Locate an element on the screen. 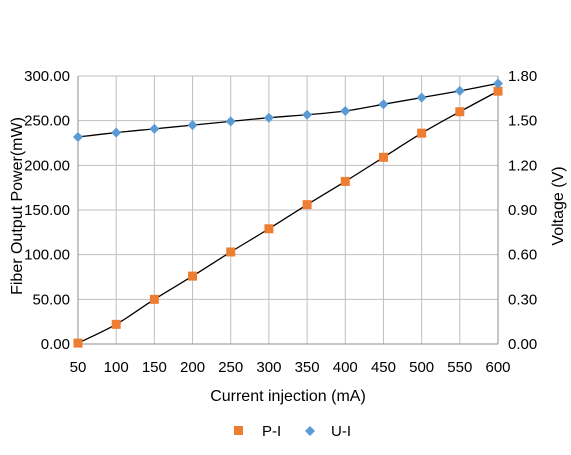  x-tick-label: 400 is located at coordinates (345, 367).